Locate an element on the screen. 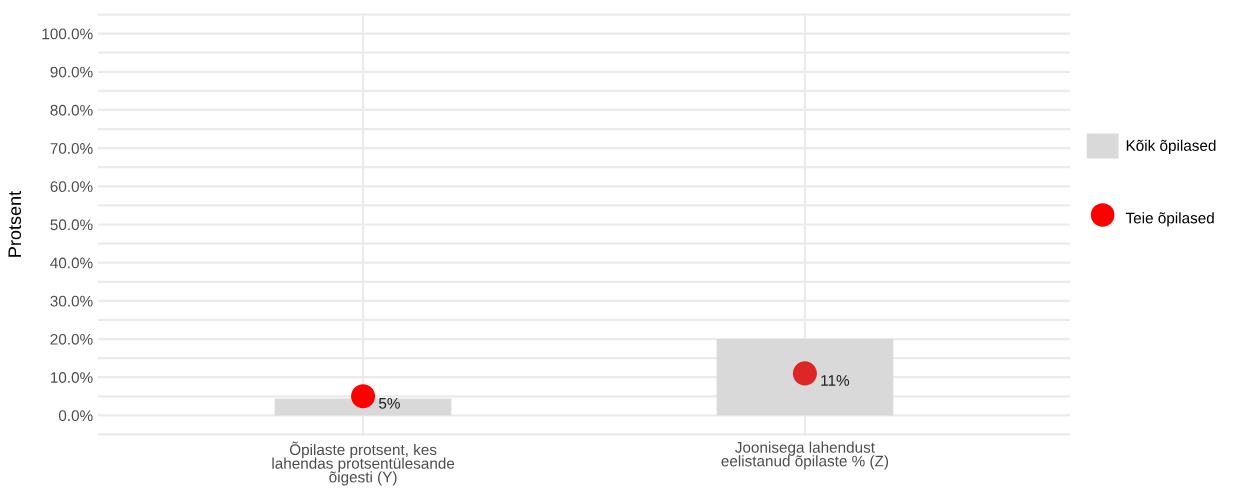 This screenshot has width=1236, height=498. legend-label: Teie õpilased is located at coordinates (1169, 219).